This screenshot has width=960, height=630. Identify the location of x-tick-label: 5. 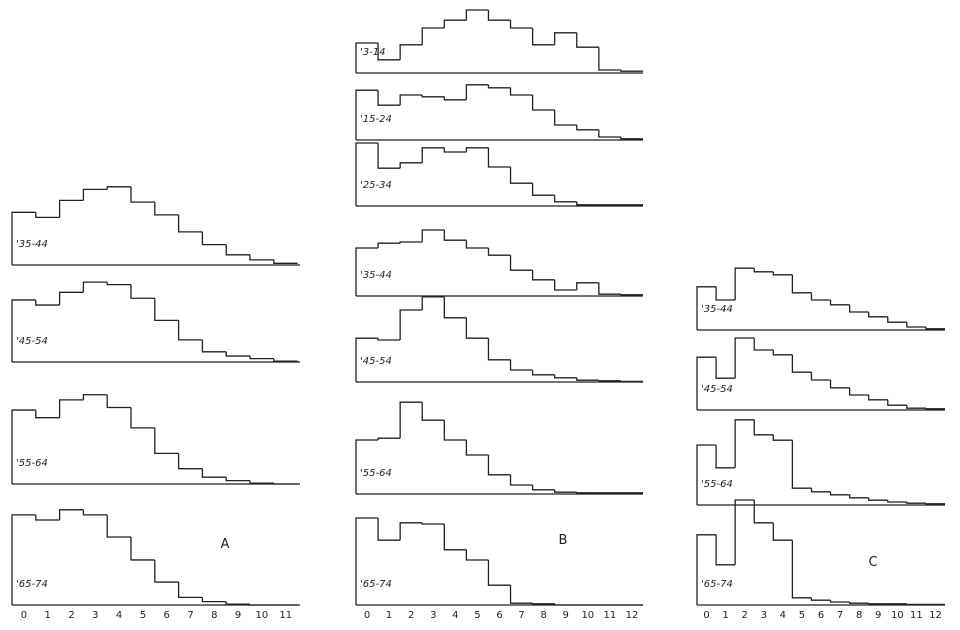
(143, 615).